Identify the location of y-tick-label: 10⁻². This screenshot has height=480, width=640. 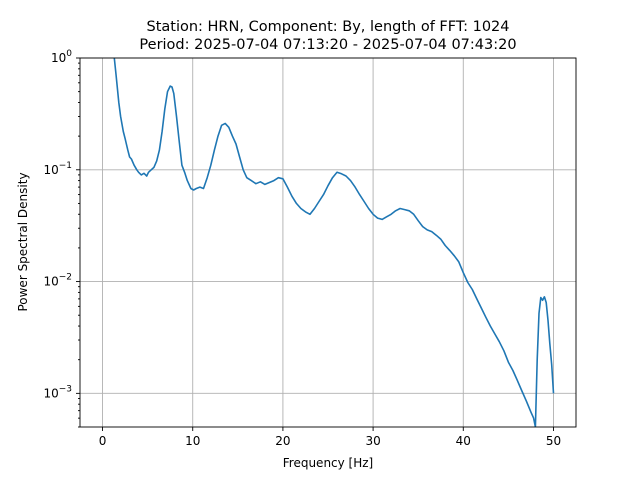
(57, 281).